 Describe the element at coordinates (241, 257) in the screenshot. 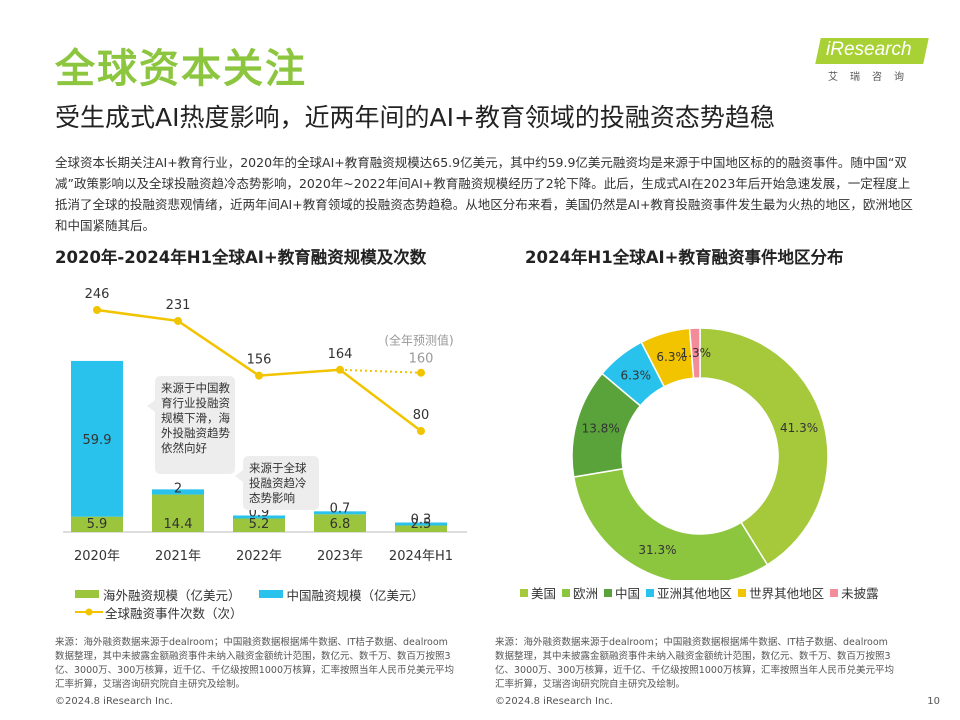

I see `bar-chart-title: 2020年-2024年H1全球AI+教育融资规模及次数` at that location.